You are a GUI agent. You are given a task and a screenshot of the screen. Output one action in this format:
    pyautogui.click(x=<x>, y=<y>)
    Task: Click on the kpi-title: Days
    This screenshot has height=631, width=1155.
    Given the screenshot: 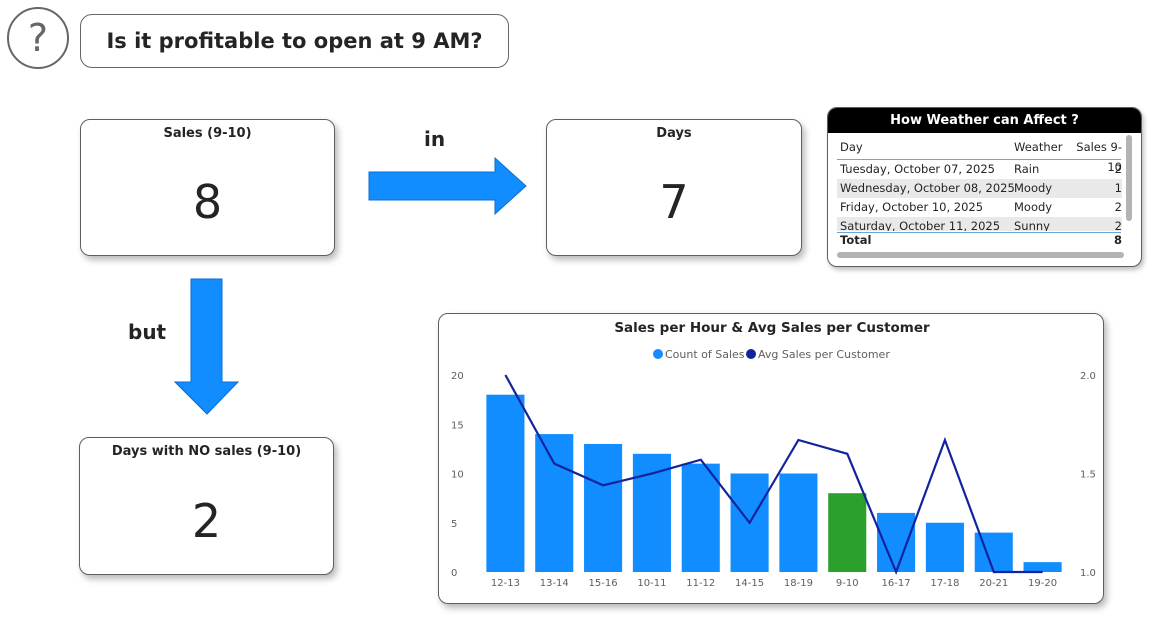 What is the action you would take?
    pyautogui.click(x=674, y=133)
    